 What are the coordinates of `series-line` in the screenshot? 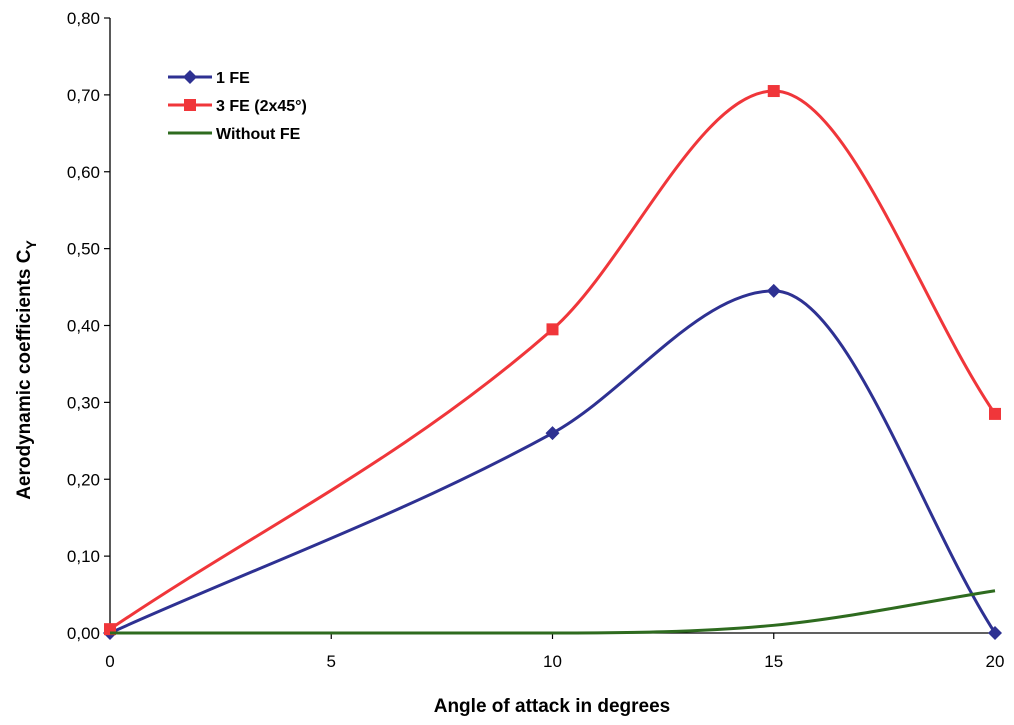 It's located at (553, 612).